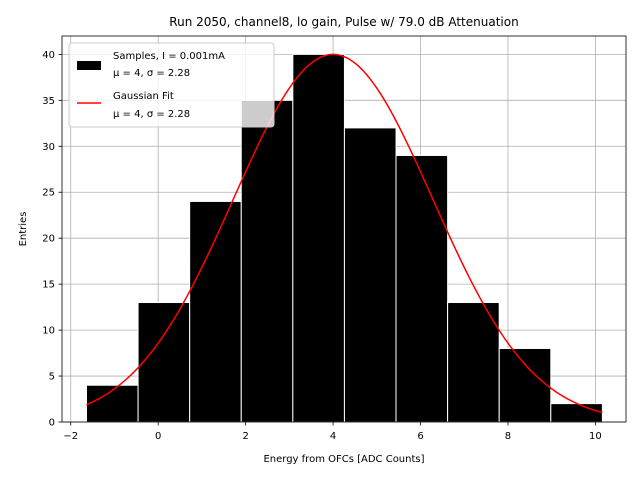 This screenshot has height=480, width=640. I want to click on x-tick-label: 6, so click(420, 436).